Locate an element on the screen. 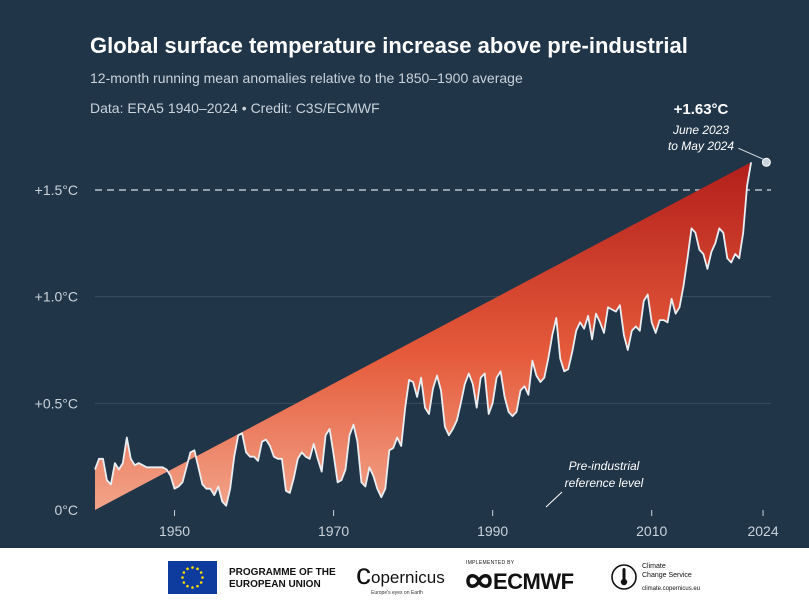 The height and width of the screenshot is (608, 809). eu-label-line1: PROGRAMME OF THE is located at coordinates (282, 572).